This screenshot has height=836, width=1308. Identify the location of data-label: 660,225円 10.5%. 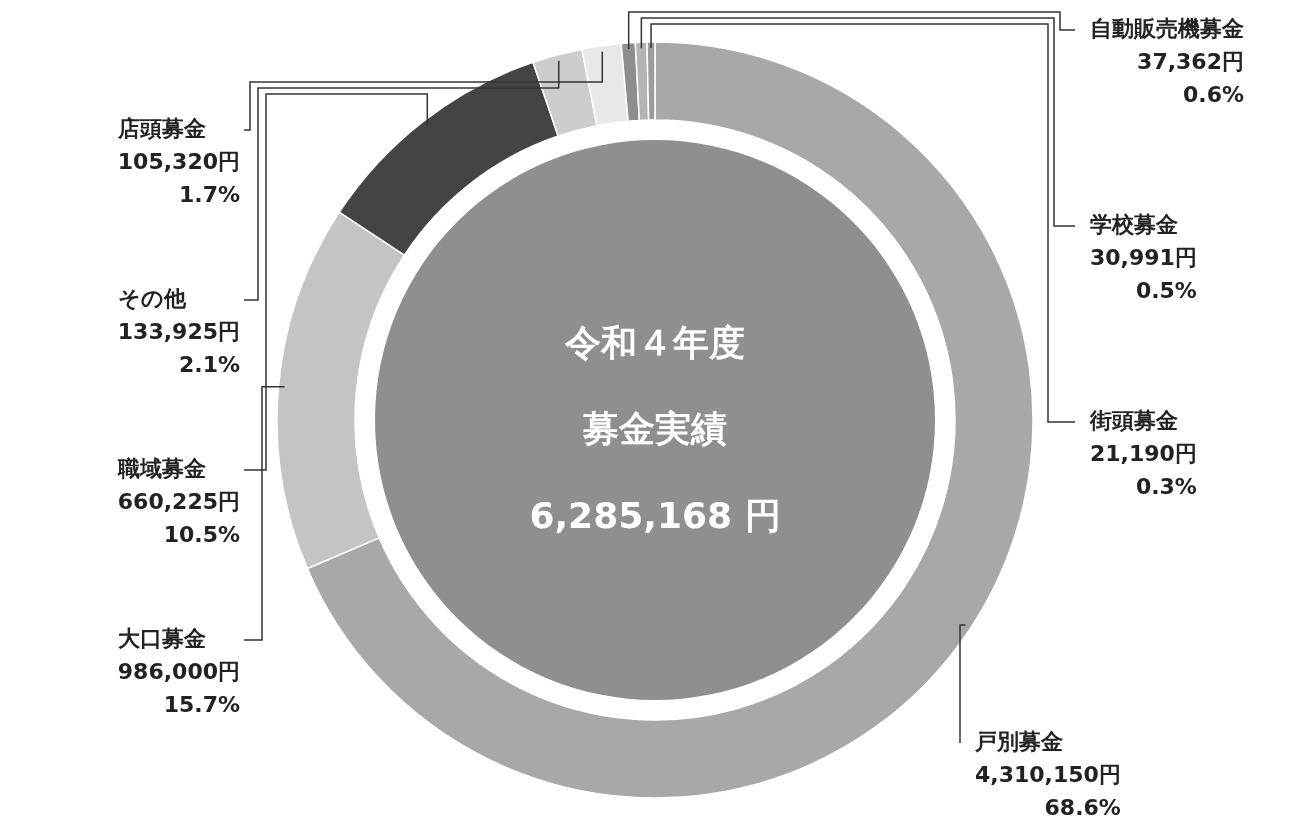
(178, 518).